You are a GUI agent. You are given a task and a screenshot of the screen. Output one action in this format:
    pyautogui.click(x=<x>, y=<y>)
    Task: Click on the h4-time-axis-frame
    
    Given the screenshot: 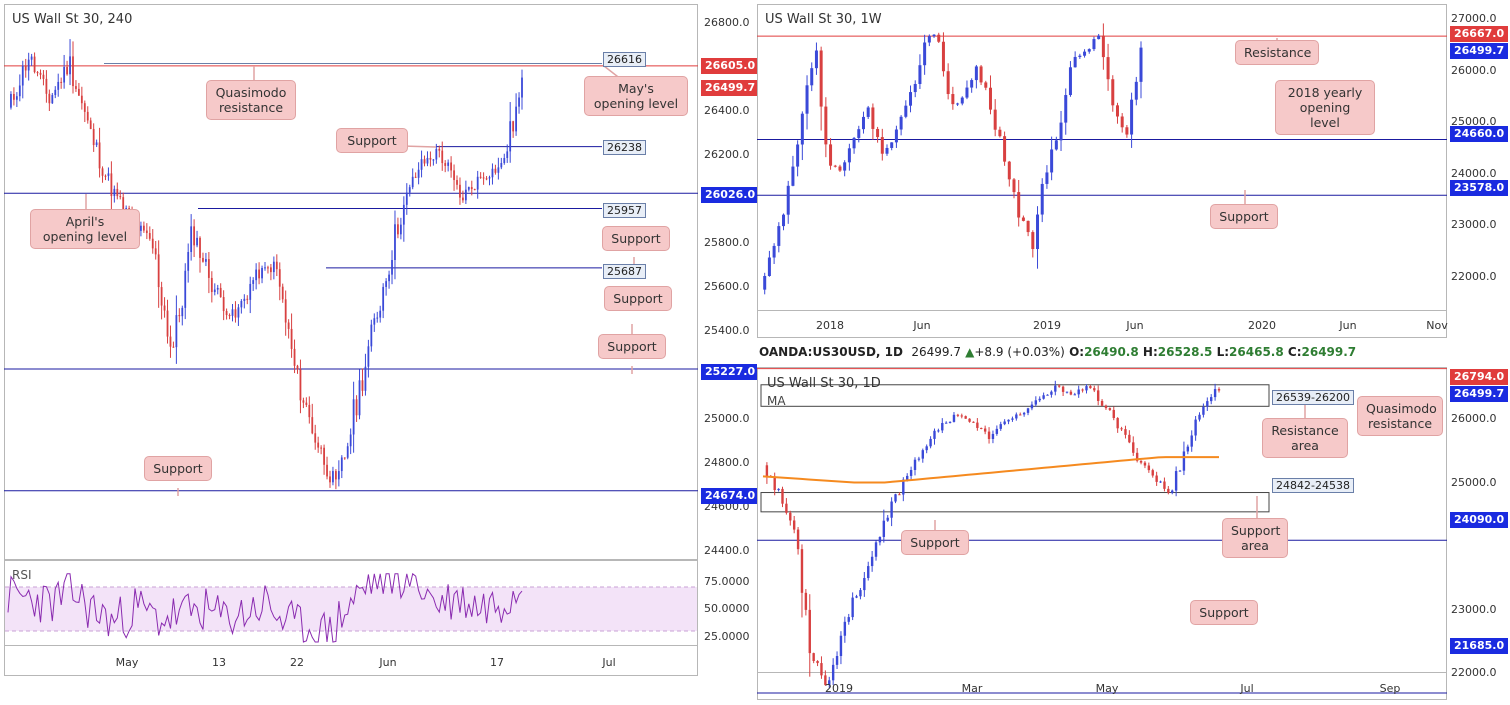 What is the action you would take?
    pyautogui.click(x=351, y=661)
    